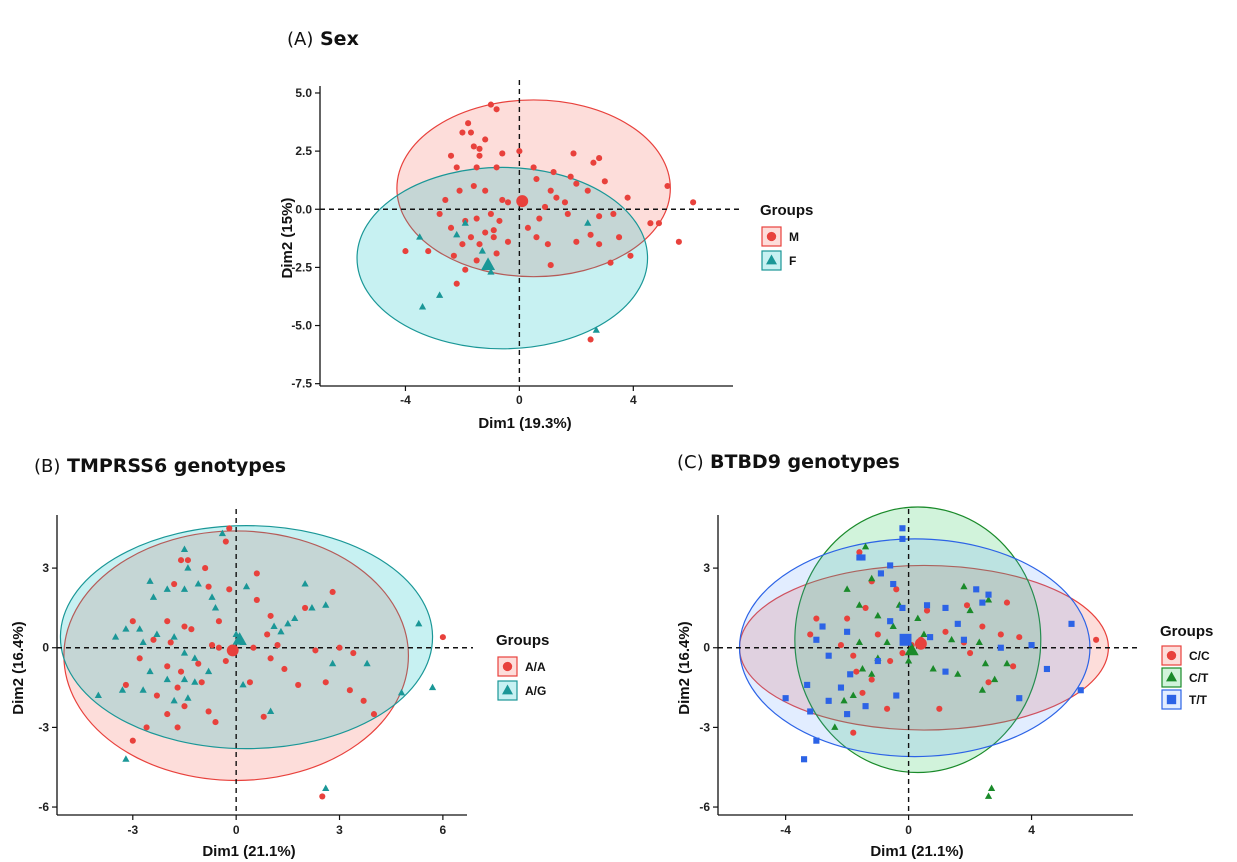 The width and height of the screenshot is (1237, 862). Describe the element at coordinates (780, 248) in the screenshot. I see `panel-a-legend-keys: MF` at that location.